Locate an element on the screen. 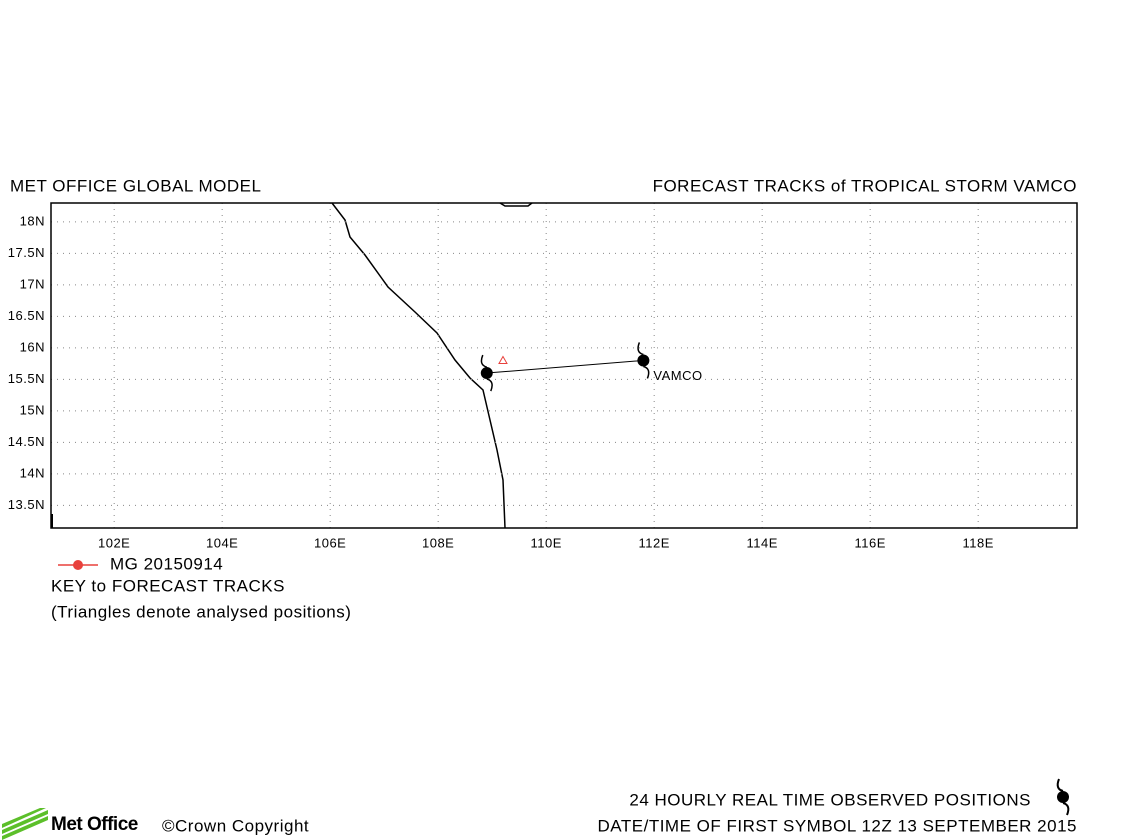 This screenshot has width=1130, height=840. footer-symbol is located at coordinates (1063, 797).